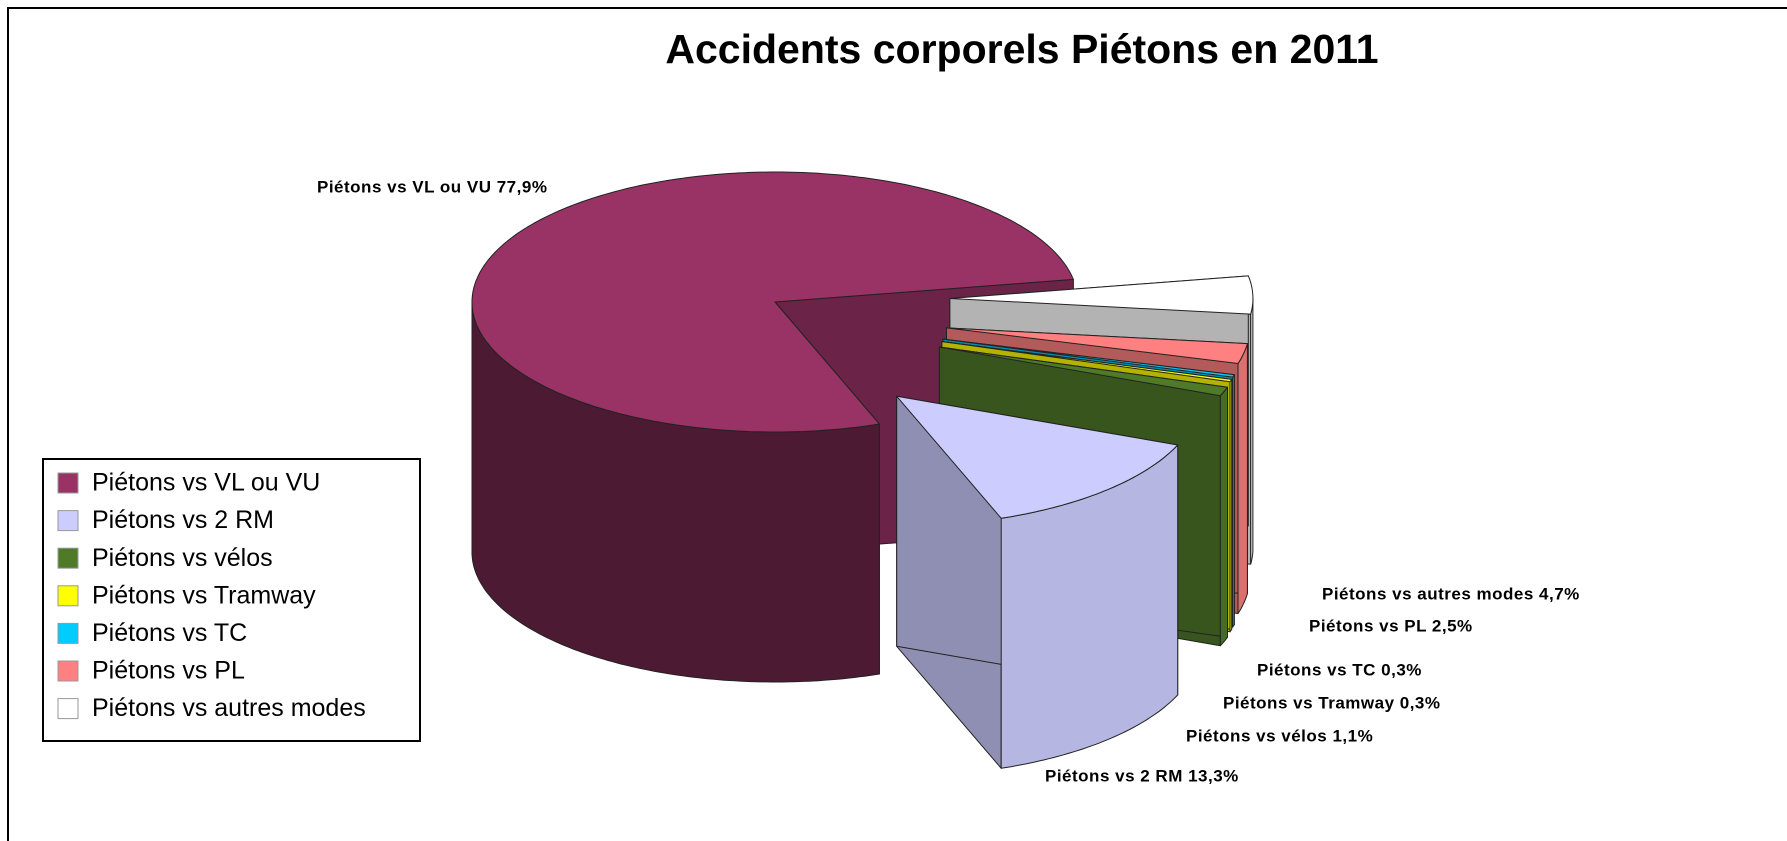 This screenshot has width=1787, height=841. What do you see at coordinates (183, 520) in the screenshot?
I see `legend-label: Piétons vs 2 RM` at bounding box center [183, 520].